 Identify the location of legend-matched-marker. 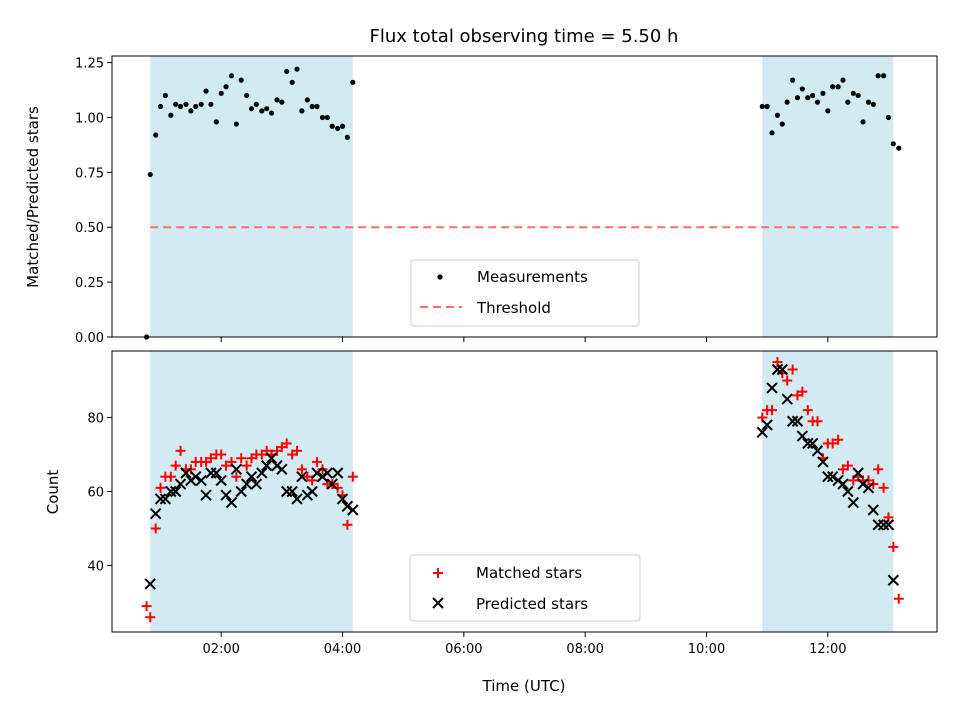
(438, 573).